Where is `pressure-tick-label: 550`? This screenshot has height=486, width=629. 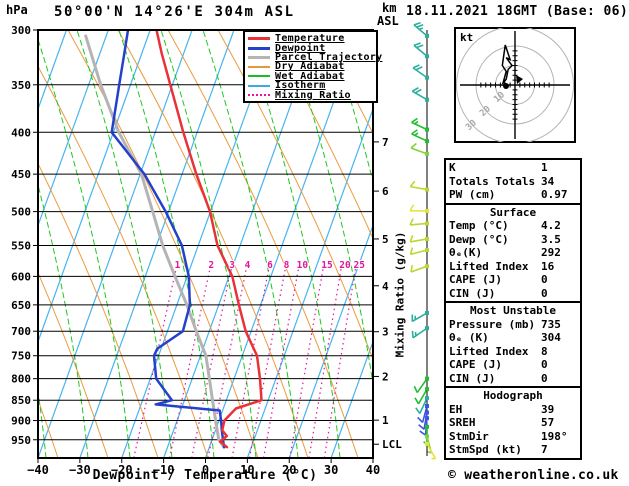
pressure-tick-label: 550 is located at coordinates (21, 245).